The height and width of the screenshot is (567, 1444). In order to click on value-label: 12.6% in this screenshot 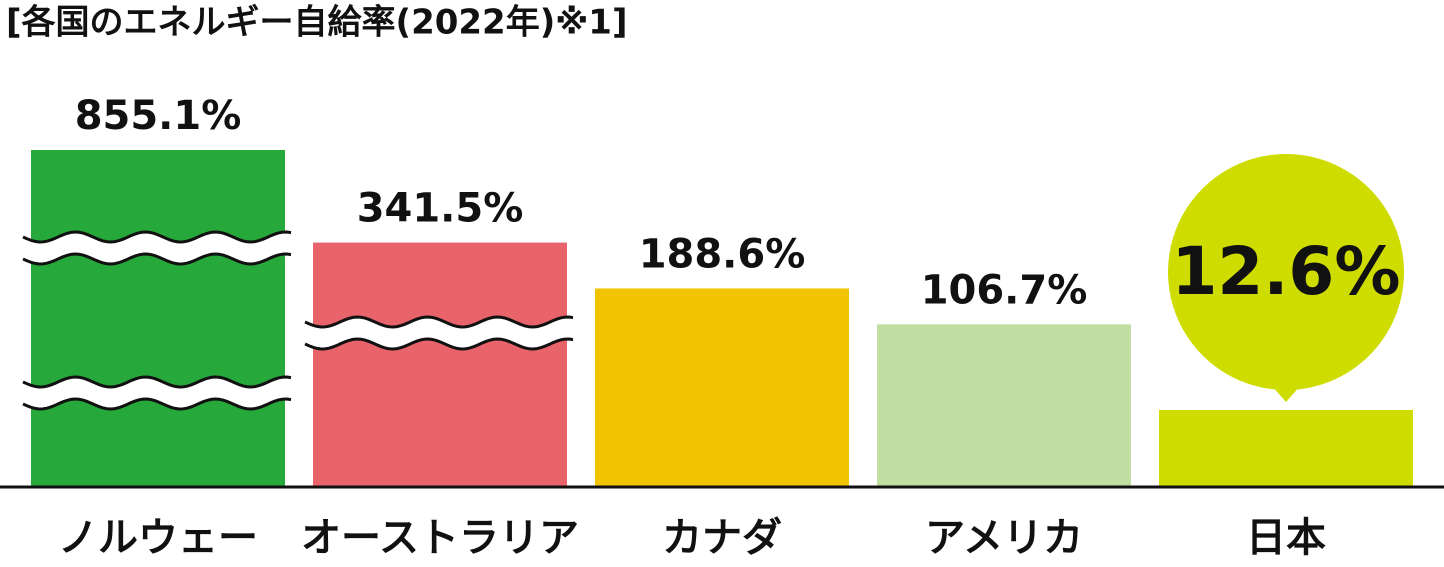, I will do `click(1286, 271)`.